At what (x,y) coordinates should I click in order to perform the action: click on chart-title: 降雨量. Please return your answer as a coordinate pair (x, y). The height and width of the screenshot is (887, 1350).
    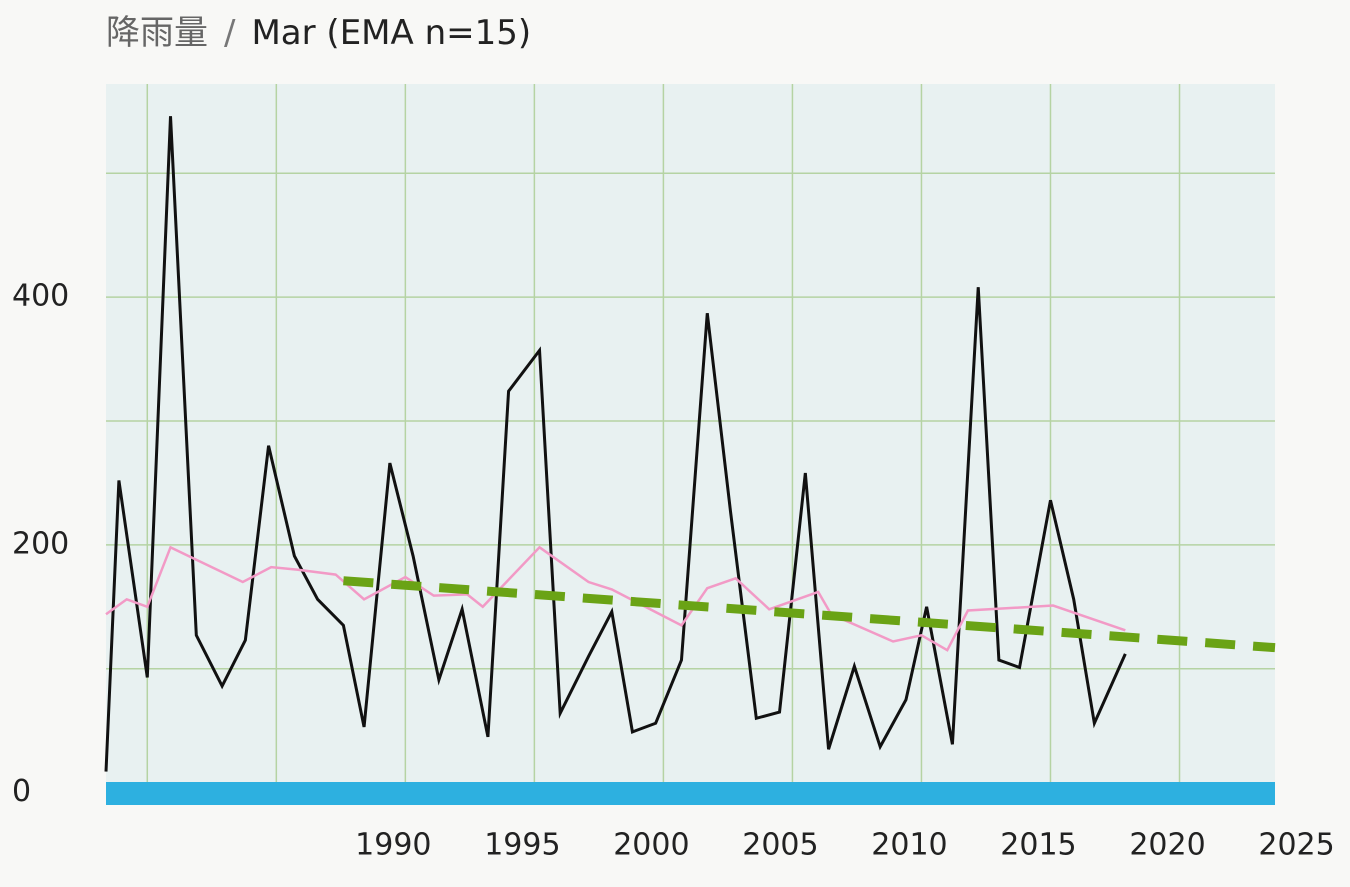
    Looking at the image, I should click on (157, 33).